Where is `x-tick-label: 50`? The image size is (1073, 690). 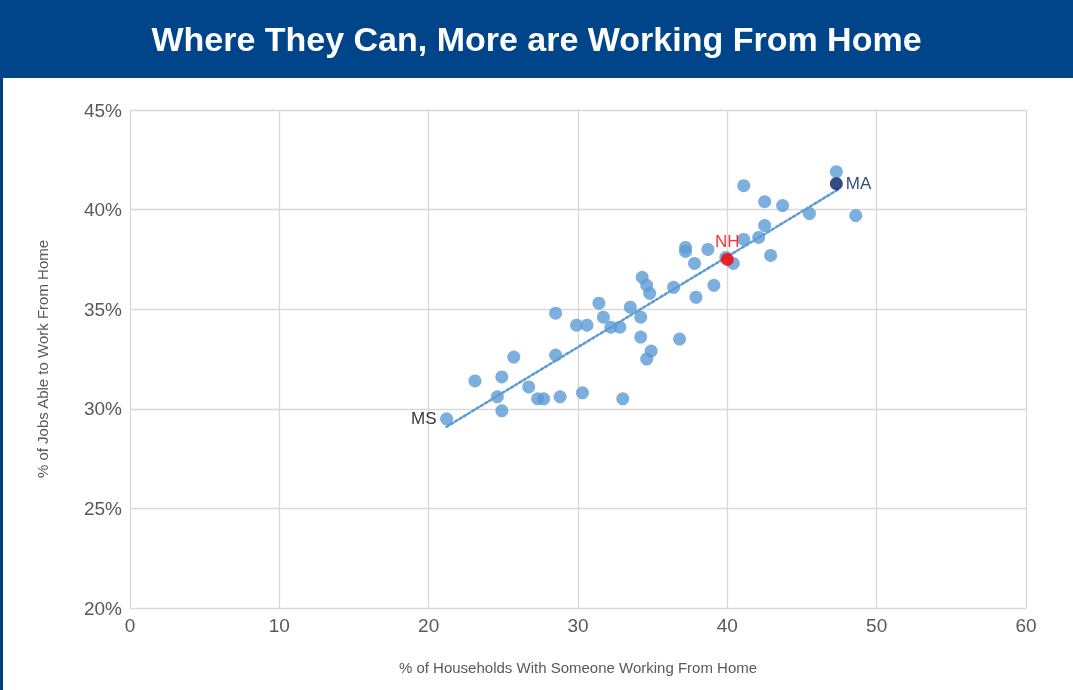
x-tick-label: 50 is located at coordinates (877, 625).